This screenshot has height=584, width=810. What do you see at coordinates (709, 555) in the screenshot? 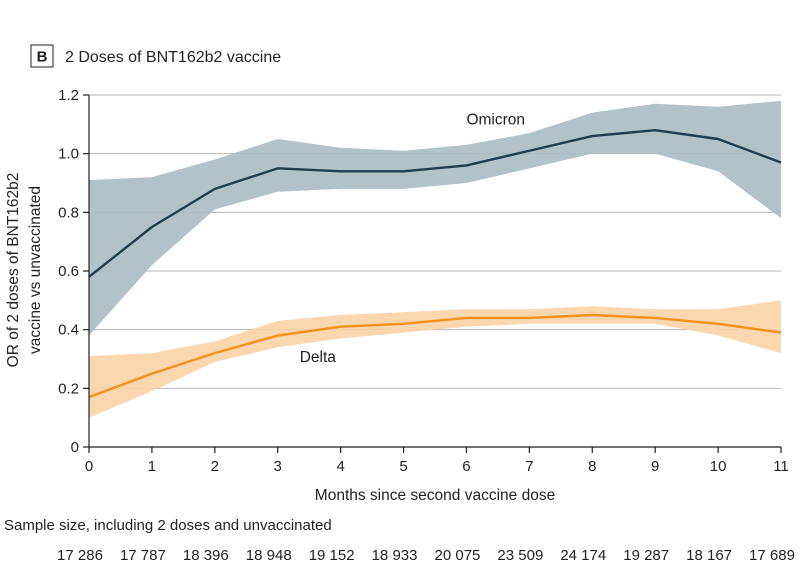
I see `sample-size-value-10: 18 167` at bounding box center [709, 555].